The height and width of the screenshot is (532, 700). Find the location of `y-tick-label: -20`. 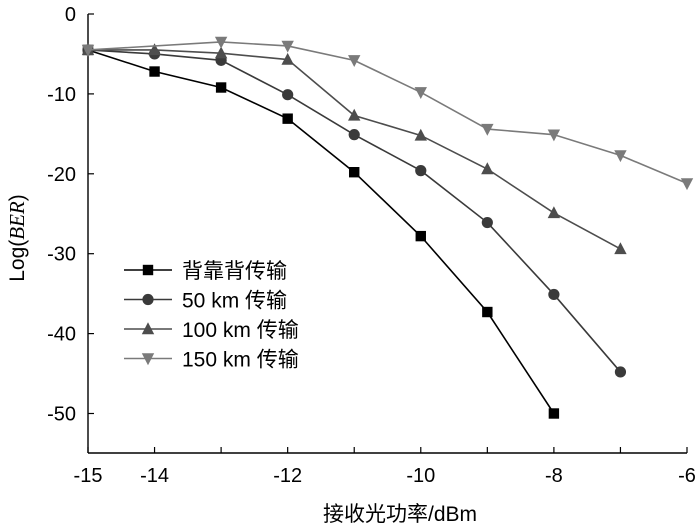

y-tick-label: -20 is located at coordinates (61, 175).